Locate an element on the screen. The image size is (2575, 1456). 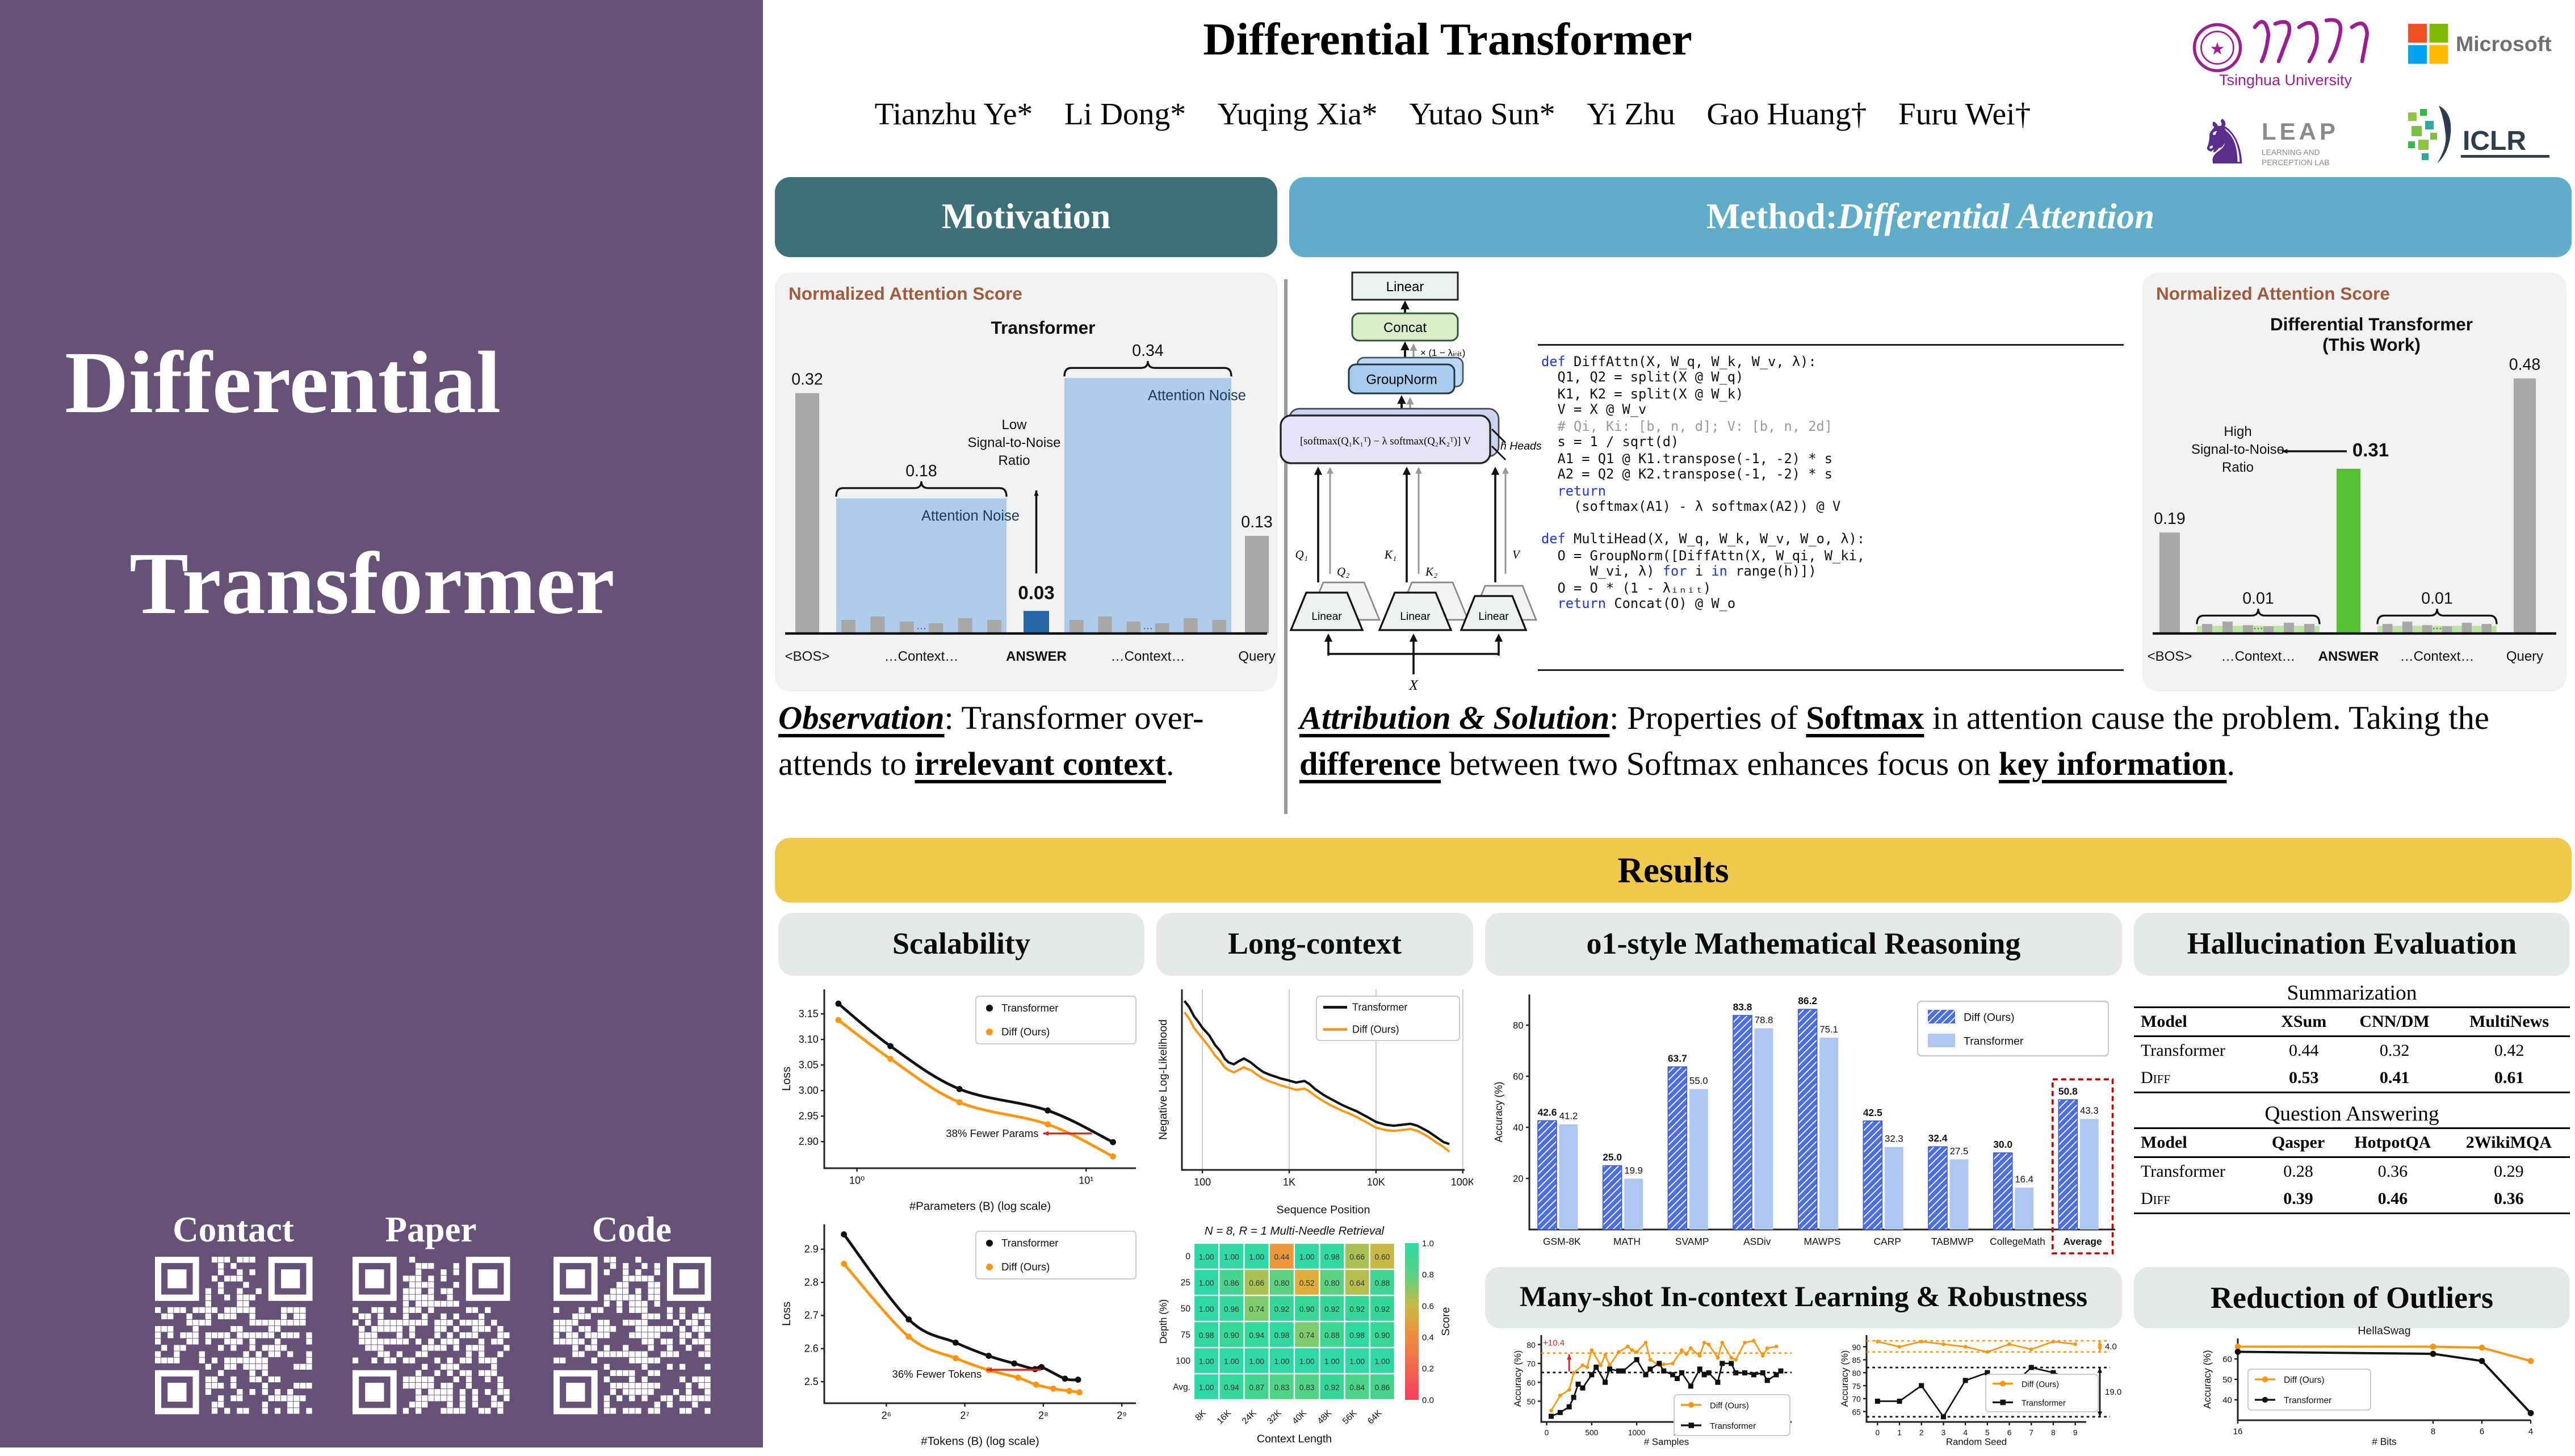
text-element: 16.4 is located at coordinates (2024, 1179).